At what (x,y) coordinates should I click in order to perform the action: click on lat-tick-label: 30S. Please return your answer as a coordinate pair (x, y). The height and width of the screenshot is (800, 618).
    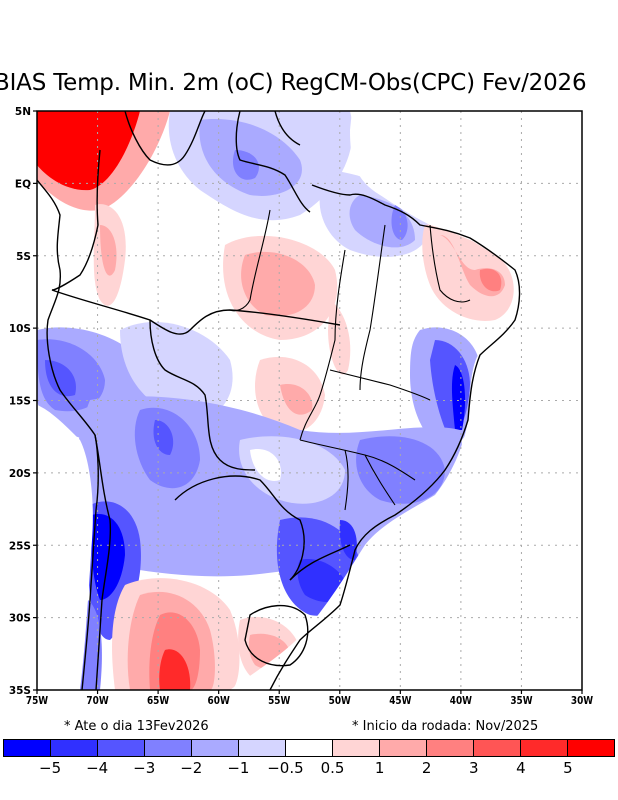
    Looking at the image, I should click on (20, 619).